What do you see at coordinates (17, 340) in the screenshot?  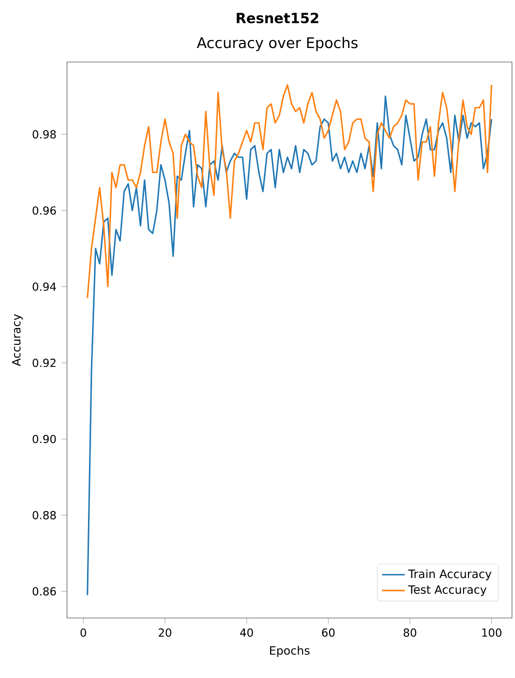 I see `y-axis-title: Accuracy` at bounding box center [17, 340].